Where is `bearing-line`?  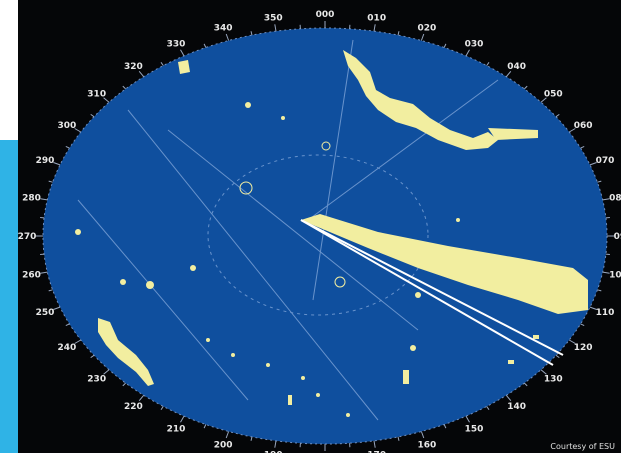
bearing-line is located at coordinates (403, 150).